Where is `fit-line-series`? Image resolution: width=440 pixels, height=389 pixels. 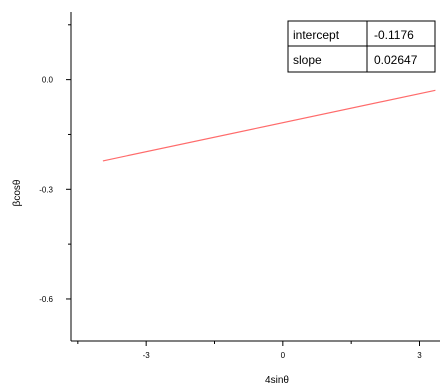 fit-line-series is located at coordinates (269, 125).